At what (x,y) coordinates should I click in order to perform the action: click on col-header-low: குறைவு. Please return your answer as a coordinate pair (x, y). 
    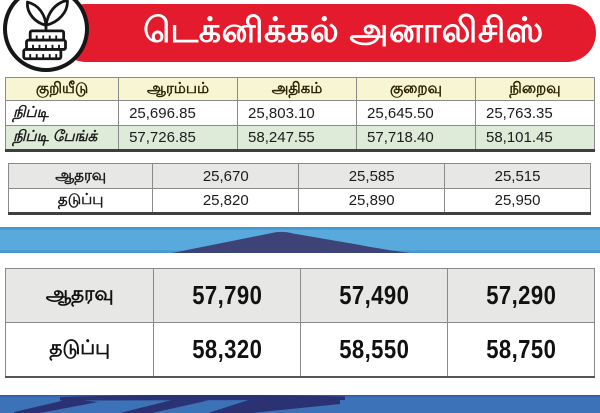
    Looking at the image, I should click on (416, 89).